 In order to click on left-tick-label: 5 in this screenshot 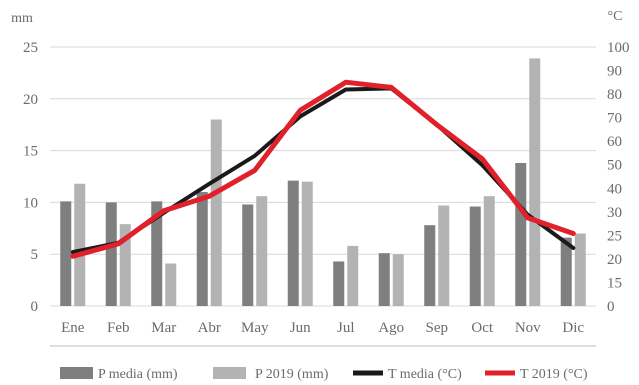, I will do `click(35, 255)`.